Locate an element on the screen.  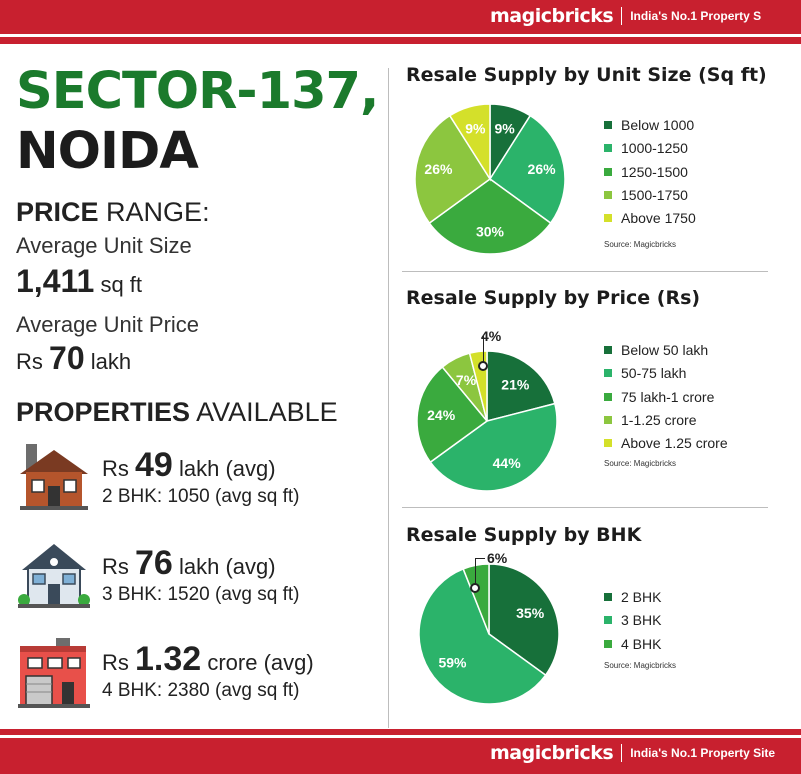
brand-footer: magicbricks India's No.1 Property Site is located at coordinates (632, 753).